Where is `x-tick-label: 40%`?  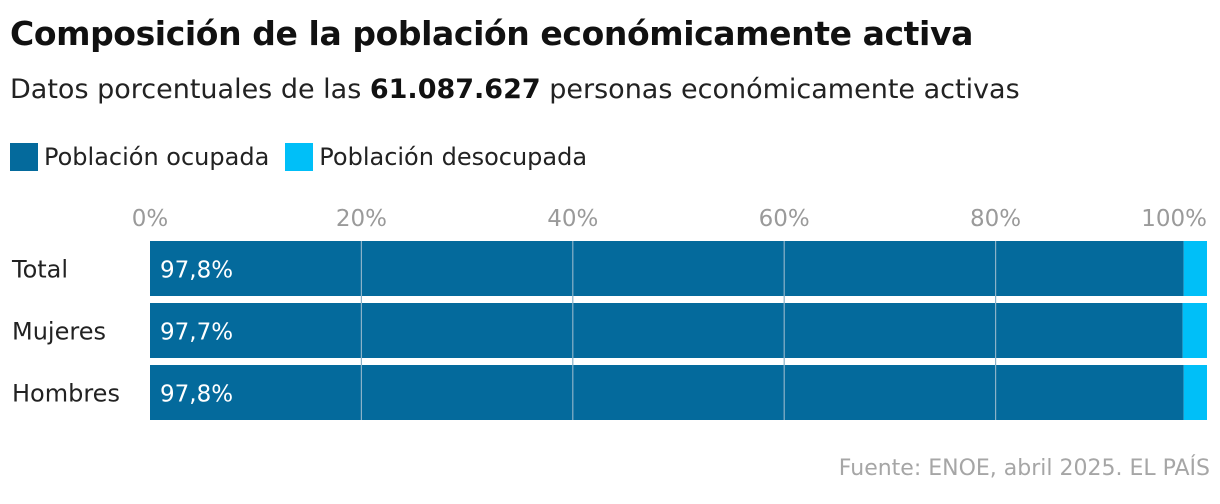 x-tick-label: 40% is located at coordinates (572, 219).